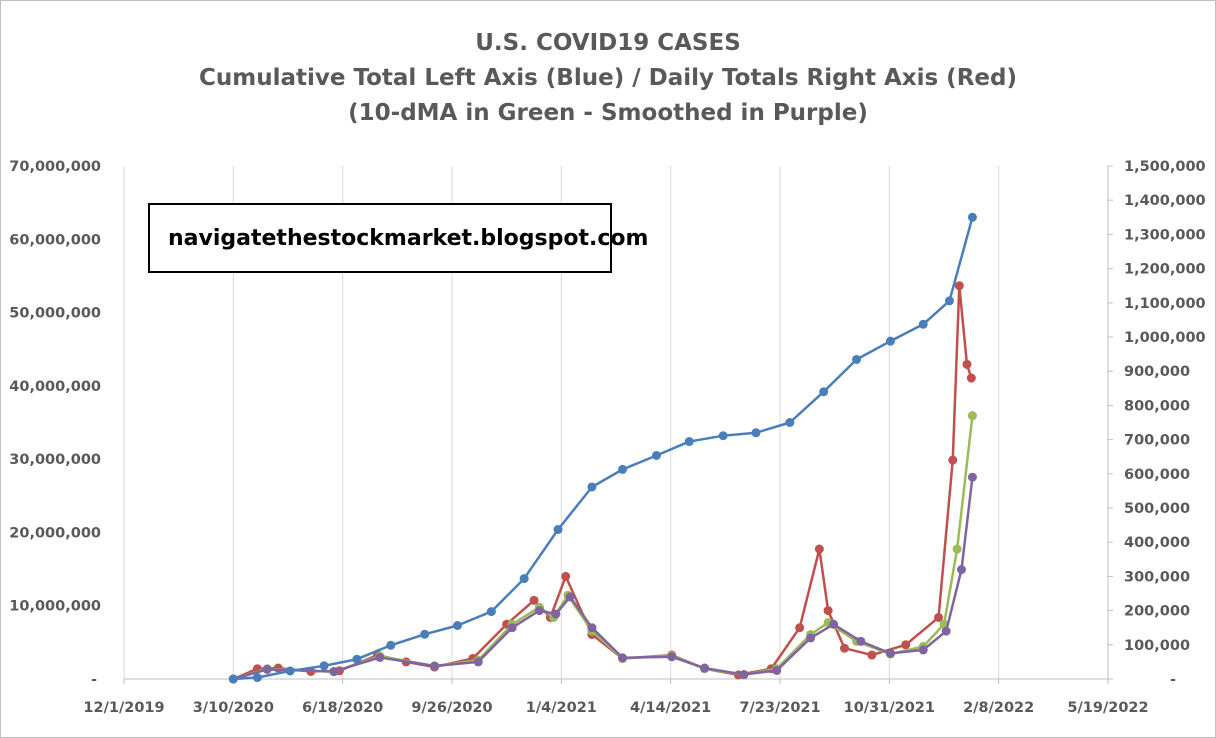  I want to click on blog-annotation: navigatethestockmarket.blogspot.com, so click(398, 238).